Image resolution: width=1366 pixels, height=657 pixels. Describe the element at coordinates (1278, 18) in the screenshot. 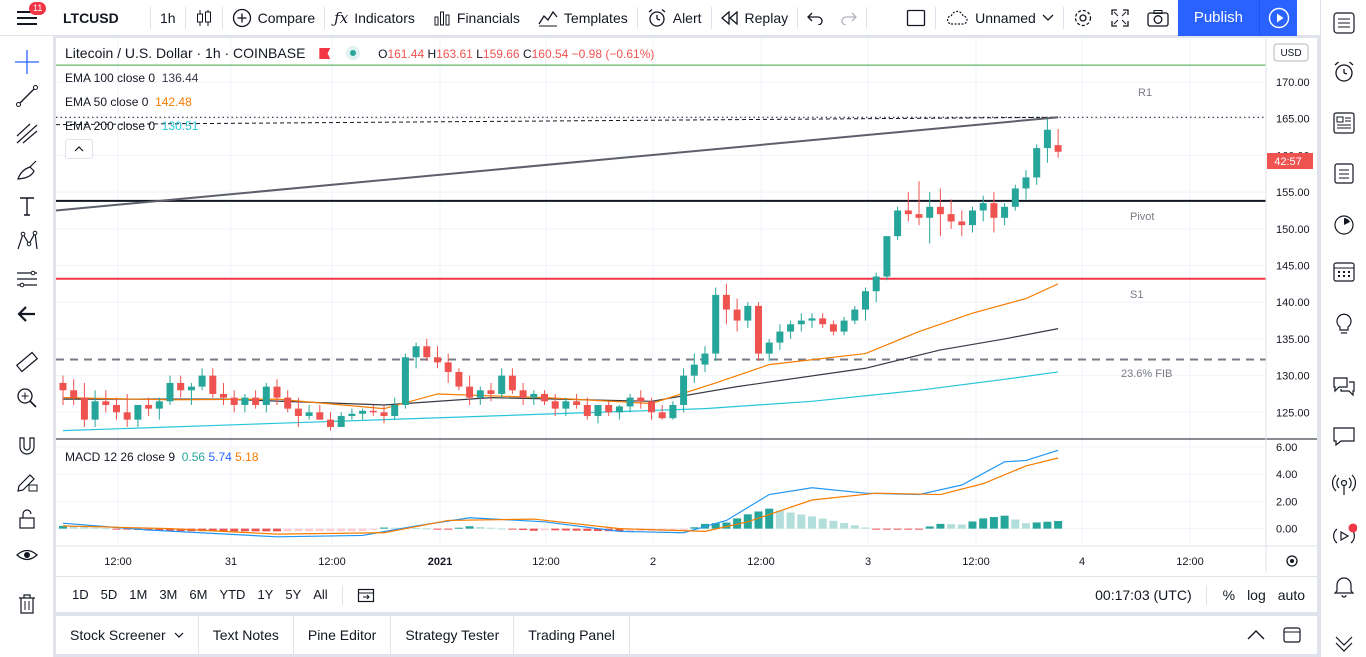

I see `play-button` at that location.